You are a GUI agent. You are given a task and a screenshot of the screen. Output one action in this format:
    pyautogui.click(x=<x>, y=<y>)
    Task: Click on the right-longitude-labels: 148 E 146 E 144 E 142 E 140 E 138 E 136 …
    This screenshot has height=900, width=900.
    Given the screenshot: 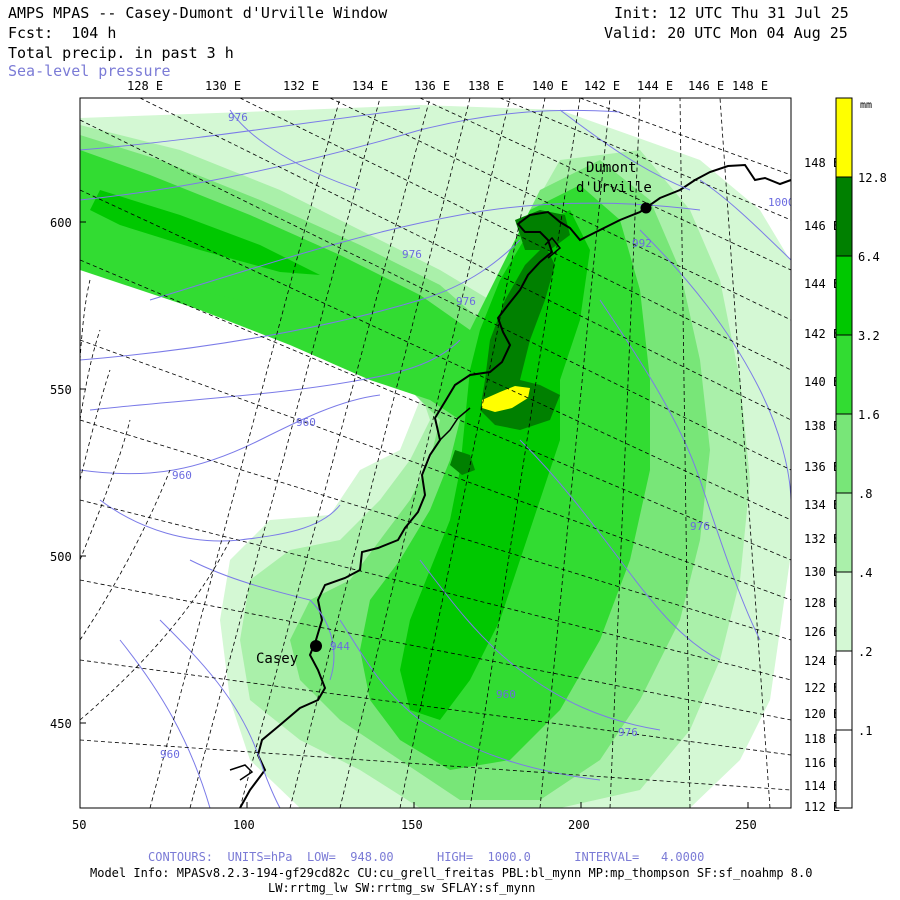 What is the action you would take?
    pyautogui.click(x=822, y=485)
    